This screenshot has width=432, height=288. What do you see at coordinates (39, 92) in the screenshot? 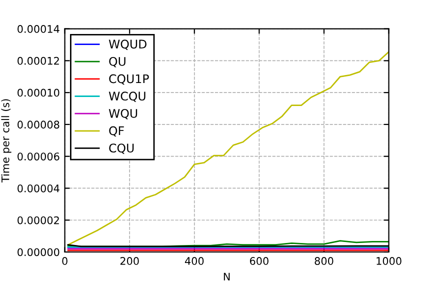
I see `y-tick-label: 0.00010` at bounding box center [39, 92].